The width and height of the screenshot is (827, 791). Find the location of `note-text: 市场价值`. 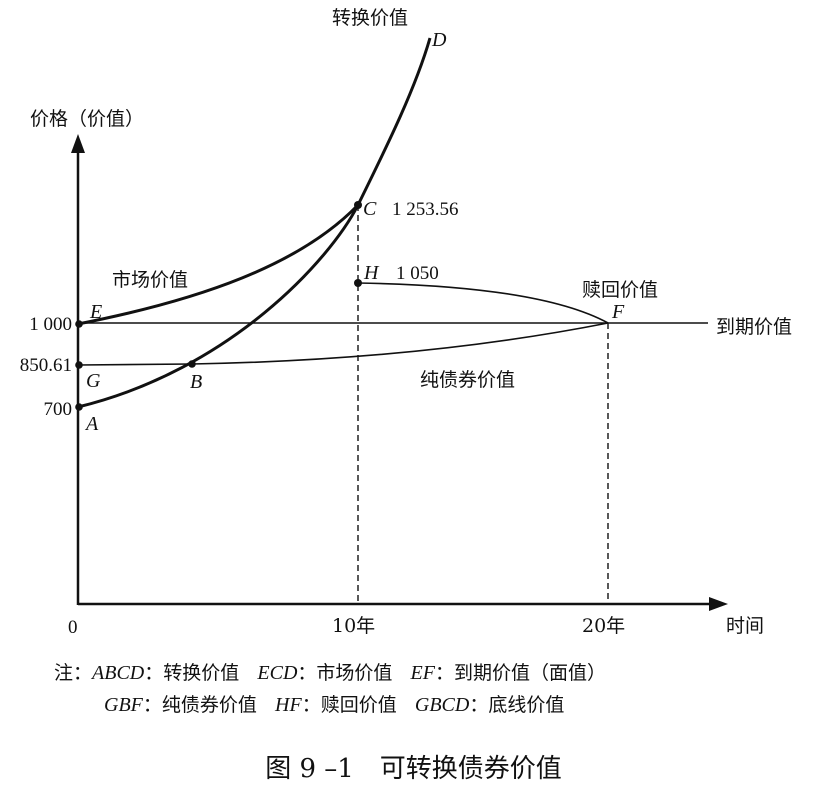

note-text: 市场价值 is located at coordinates (354, 673).